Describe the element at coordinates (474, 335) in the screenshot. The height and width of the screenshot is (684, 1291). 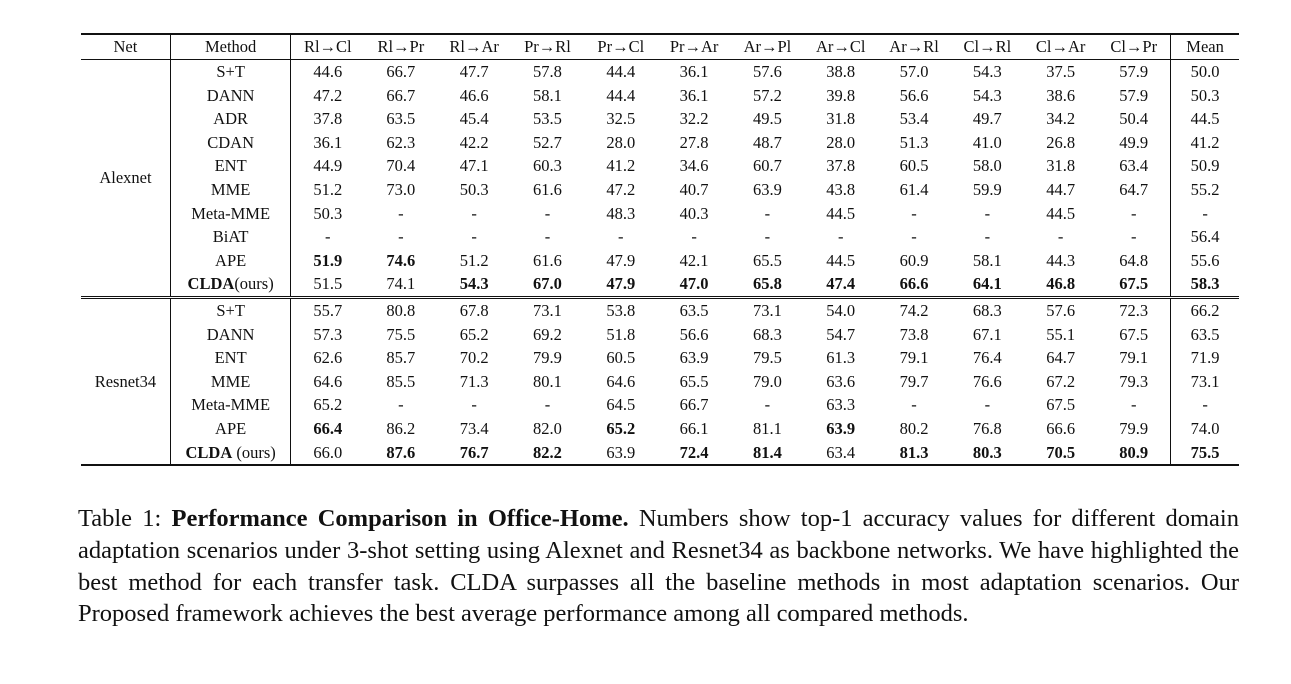
I see `value-cell: 65.2` at that location.